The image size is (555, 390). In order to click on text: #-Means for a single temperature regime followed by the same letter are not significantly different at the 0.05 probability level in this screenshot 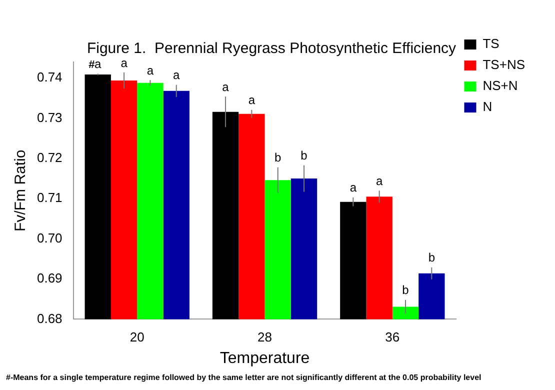, I will do `click(244, 377)`.